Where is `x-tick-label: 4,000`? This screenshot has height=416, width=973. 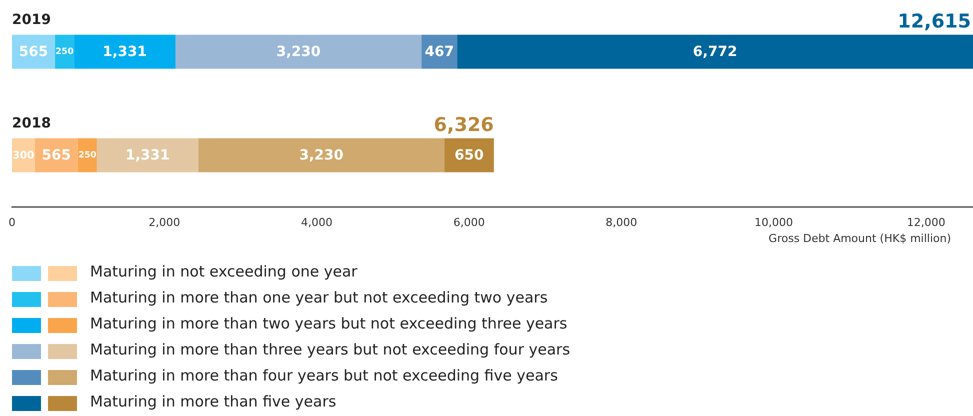
x-tick-label: 4,000 is located at coordinates (316, 222).